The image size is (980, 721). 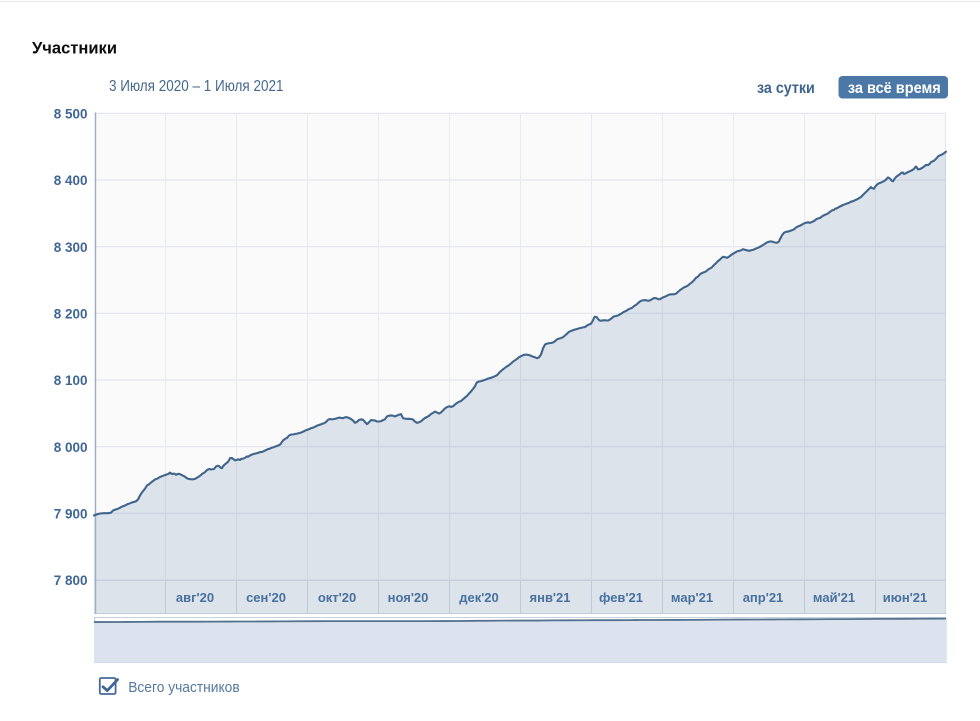 I want to click on svg-text: авг'20, so click(x=195, y=597).